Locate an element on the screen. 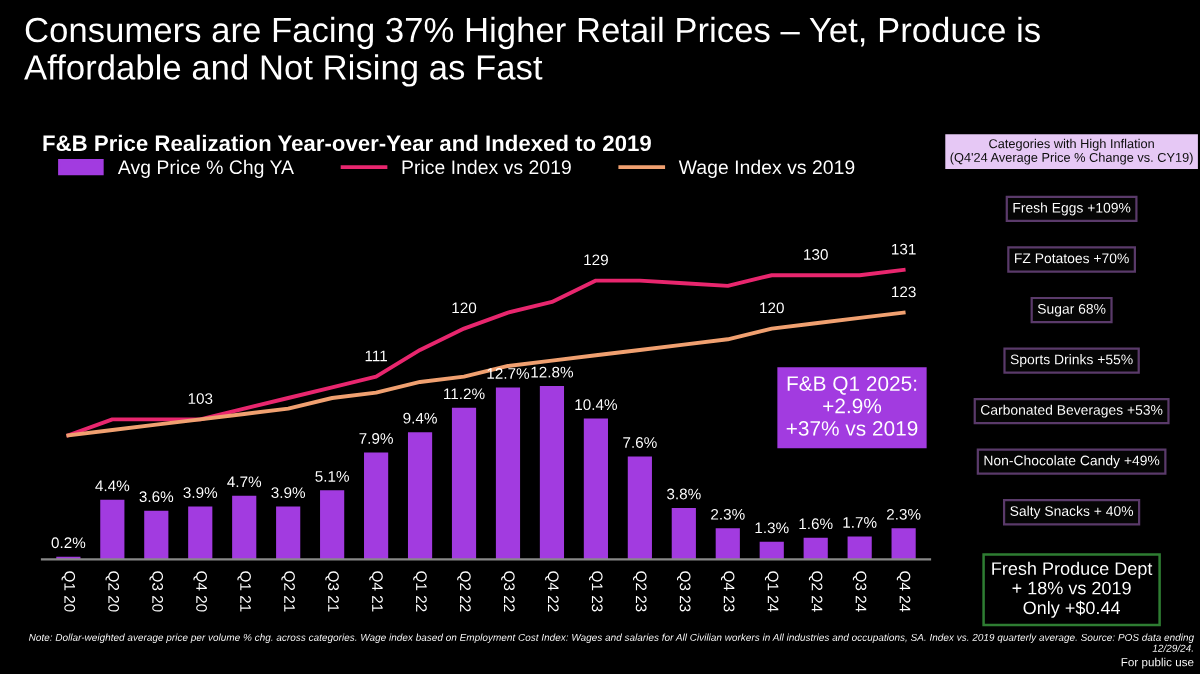  text: Fresh Produce Dept + 18% vs 2019 Only +$0.44 is located at coordinates (1072, 589).